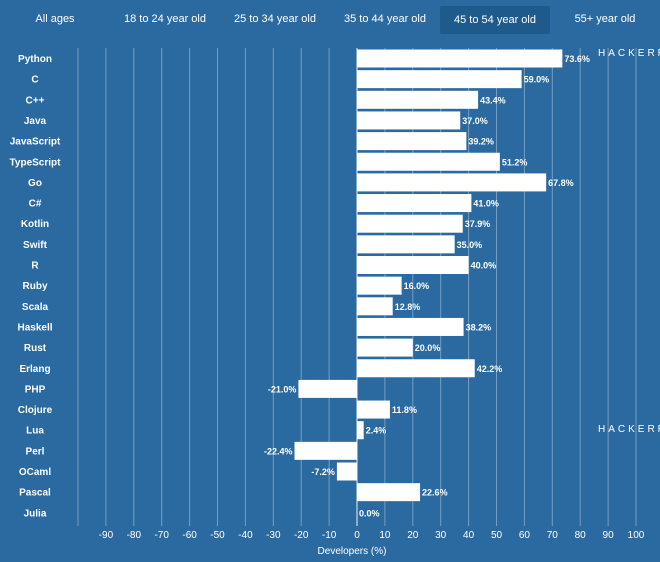  What do you see at coordinates (609, 535) in the screenshot?
I see `x-tick-label: 90` at bounding box center [609, 535].